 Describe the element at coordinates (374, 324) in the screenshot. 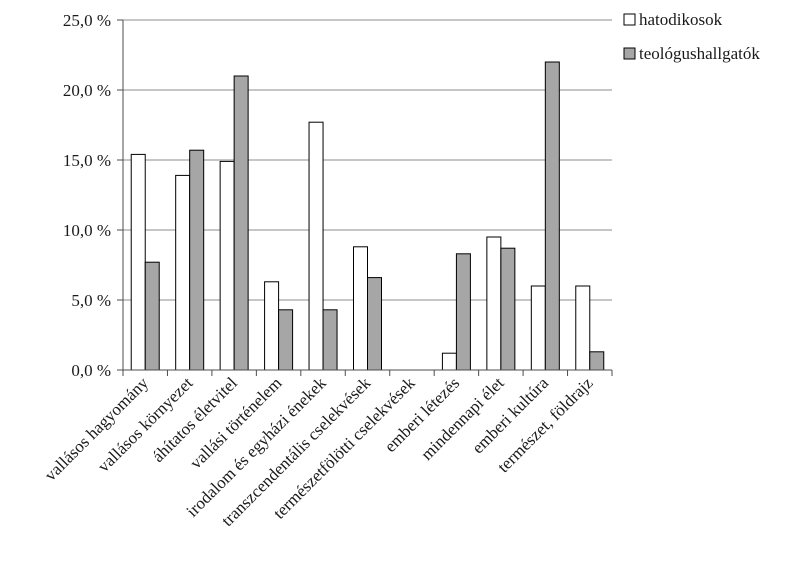

I see `bar-teológushallgatók-5` at that location.